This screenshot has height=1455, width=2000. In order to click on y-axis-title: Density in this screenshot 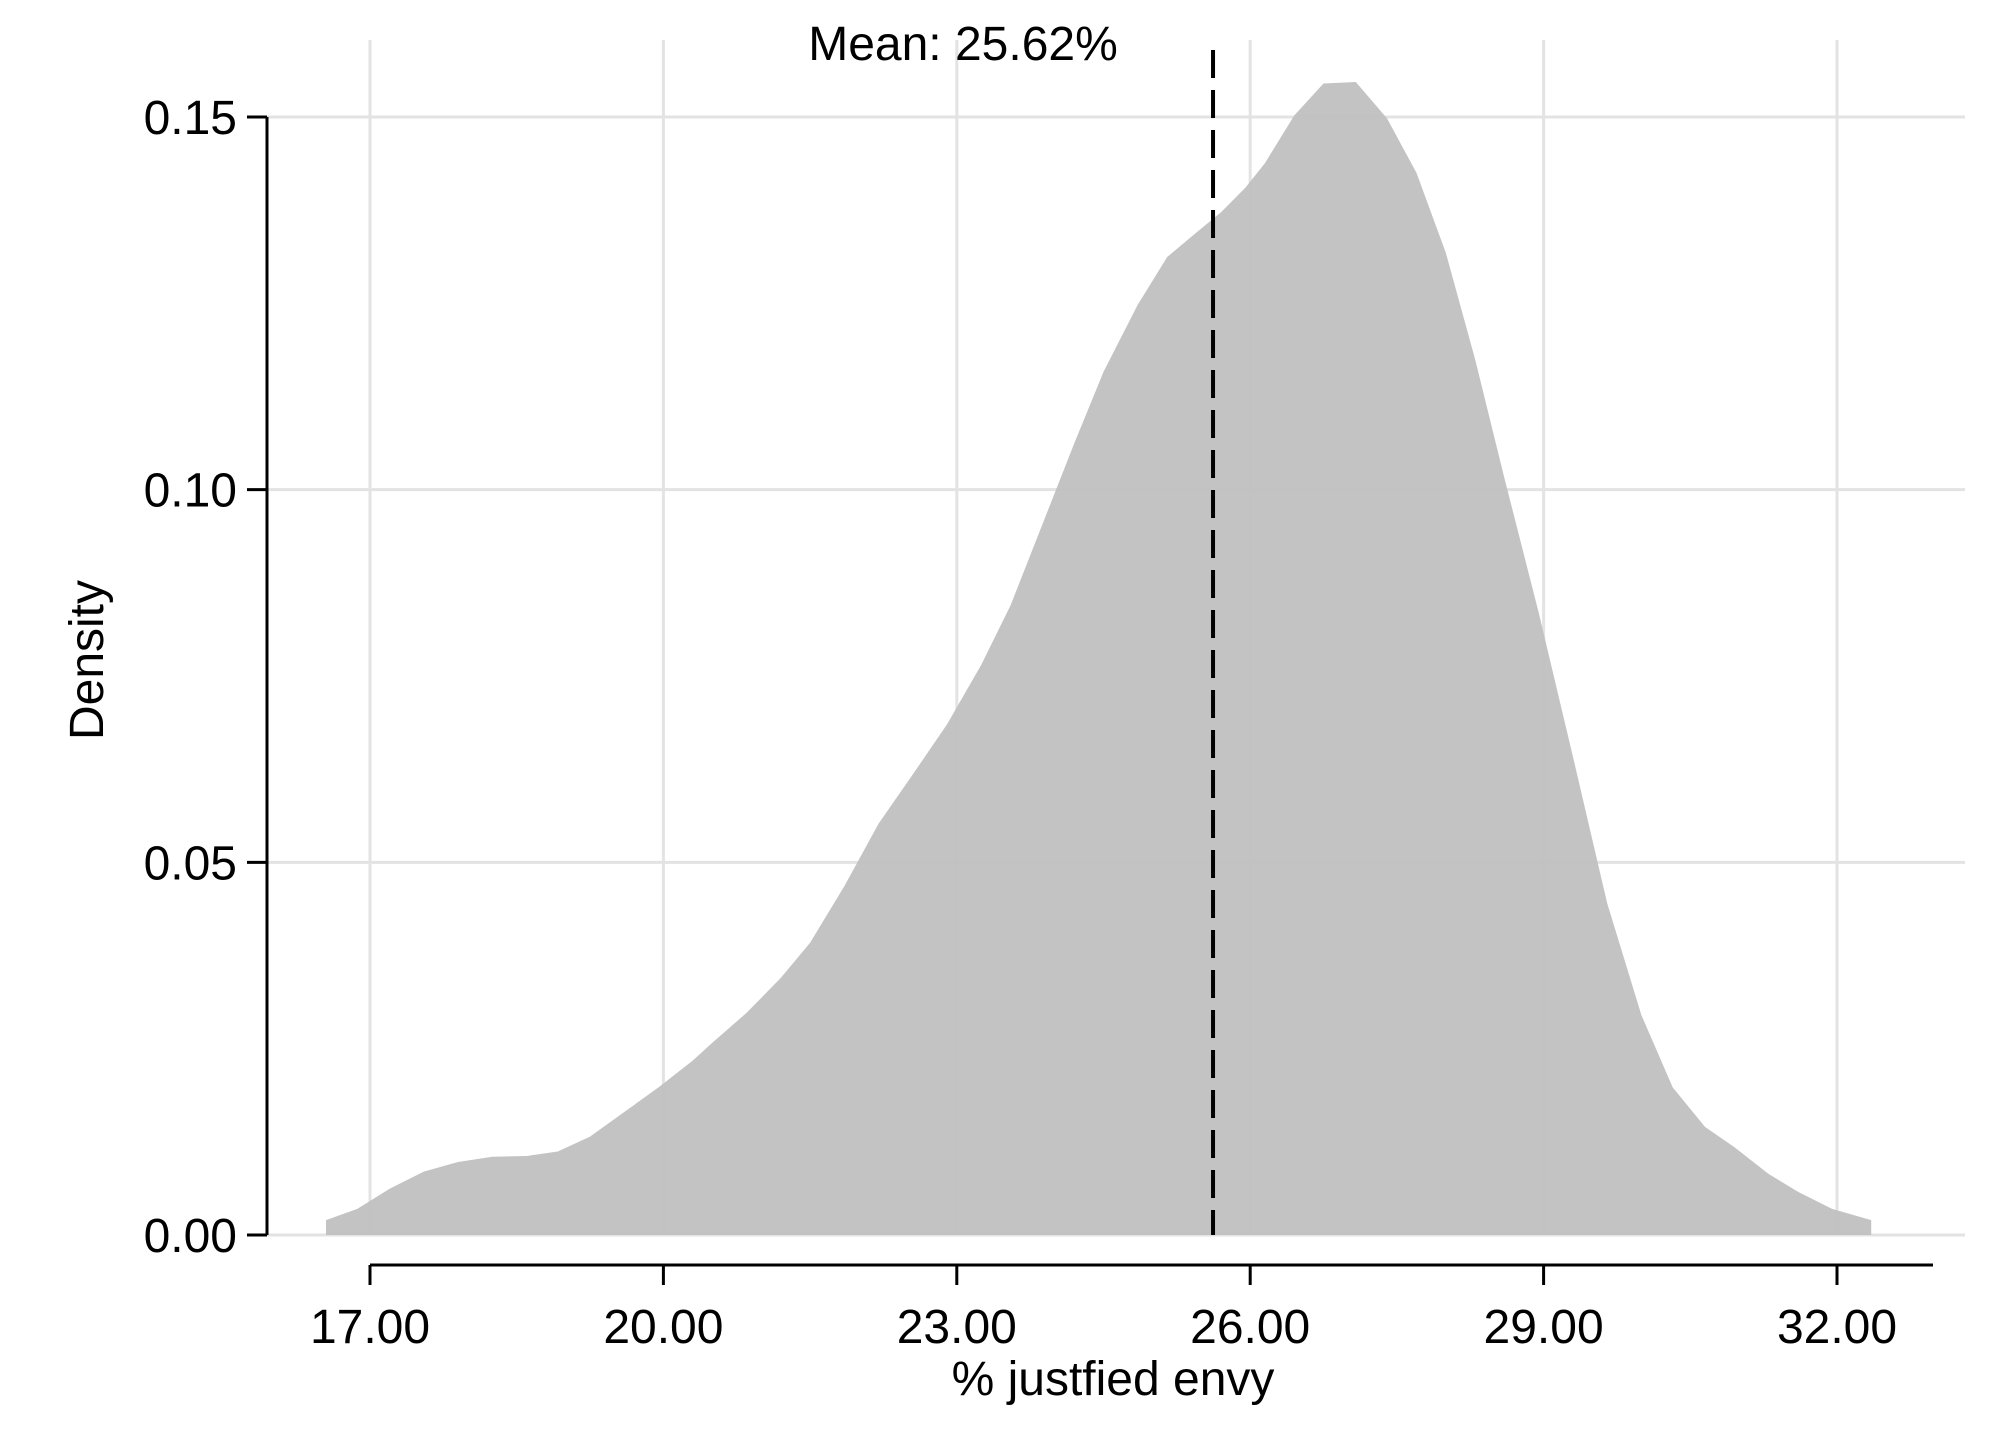, I will do `click(87, 660)`.